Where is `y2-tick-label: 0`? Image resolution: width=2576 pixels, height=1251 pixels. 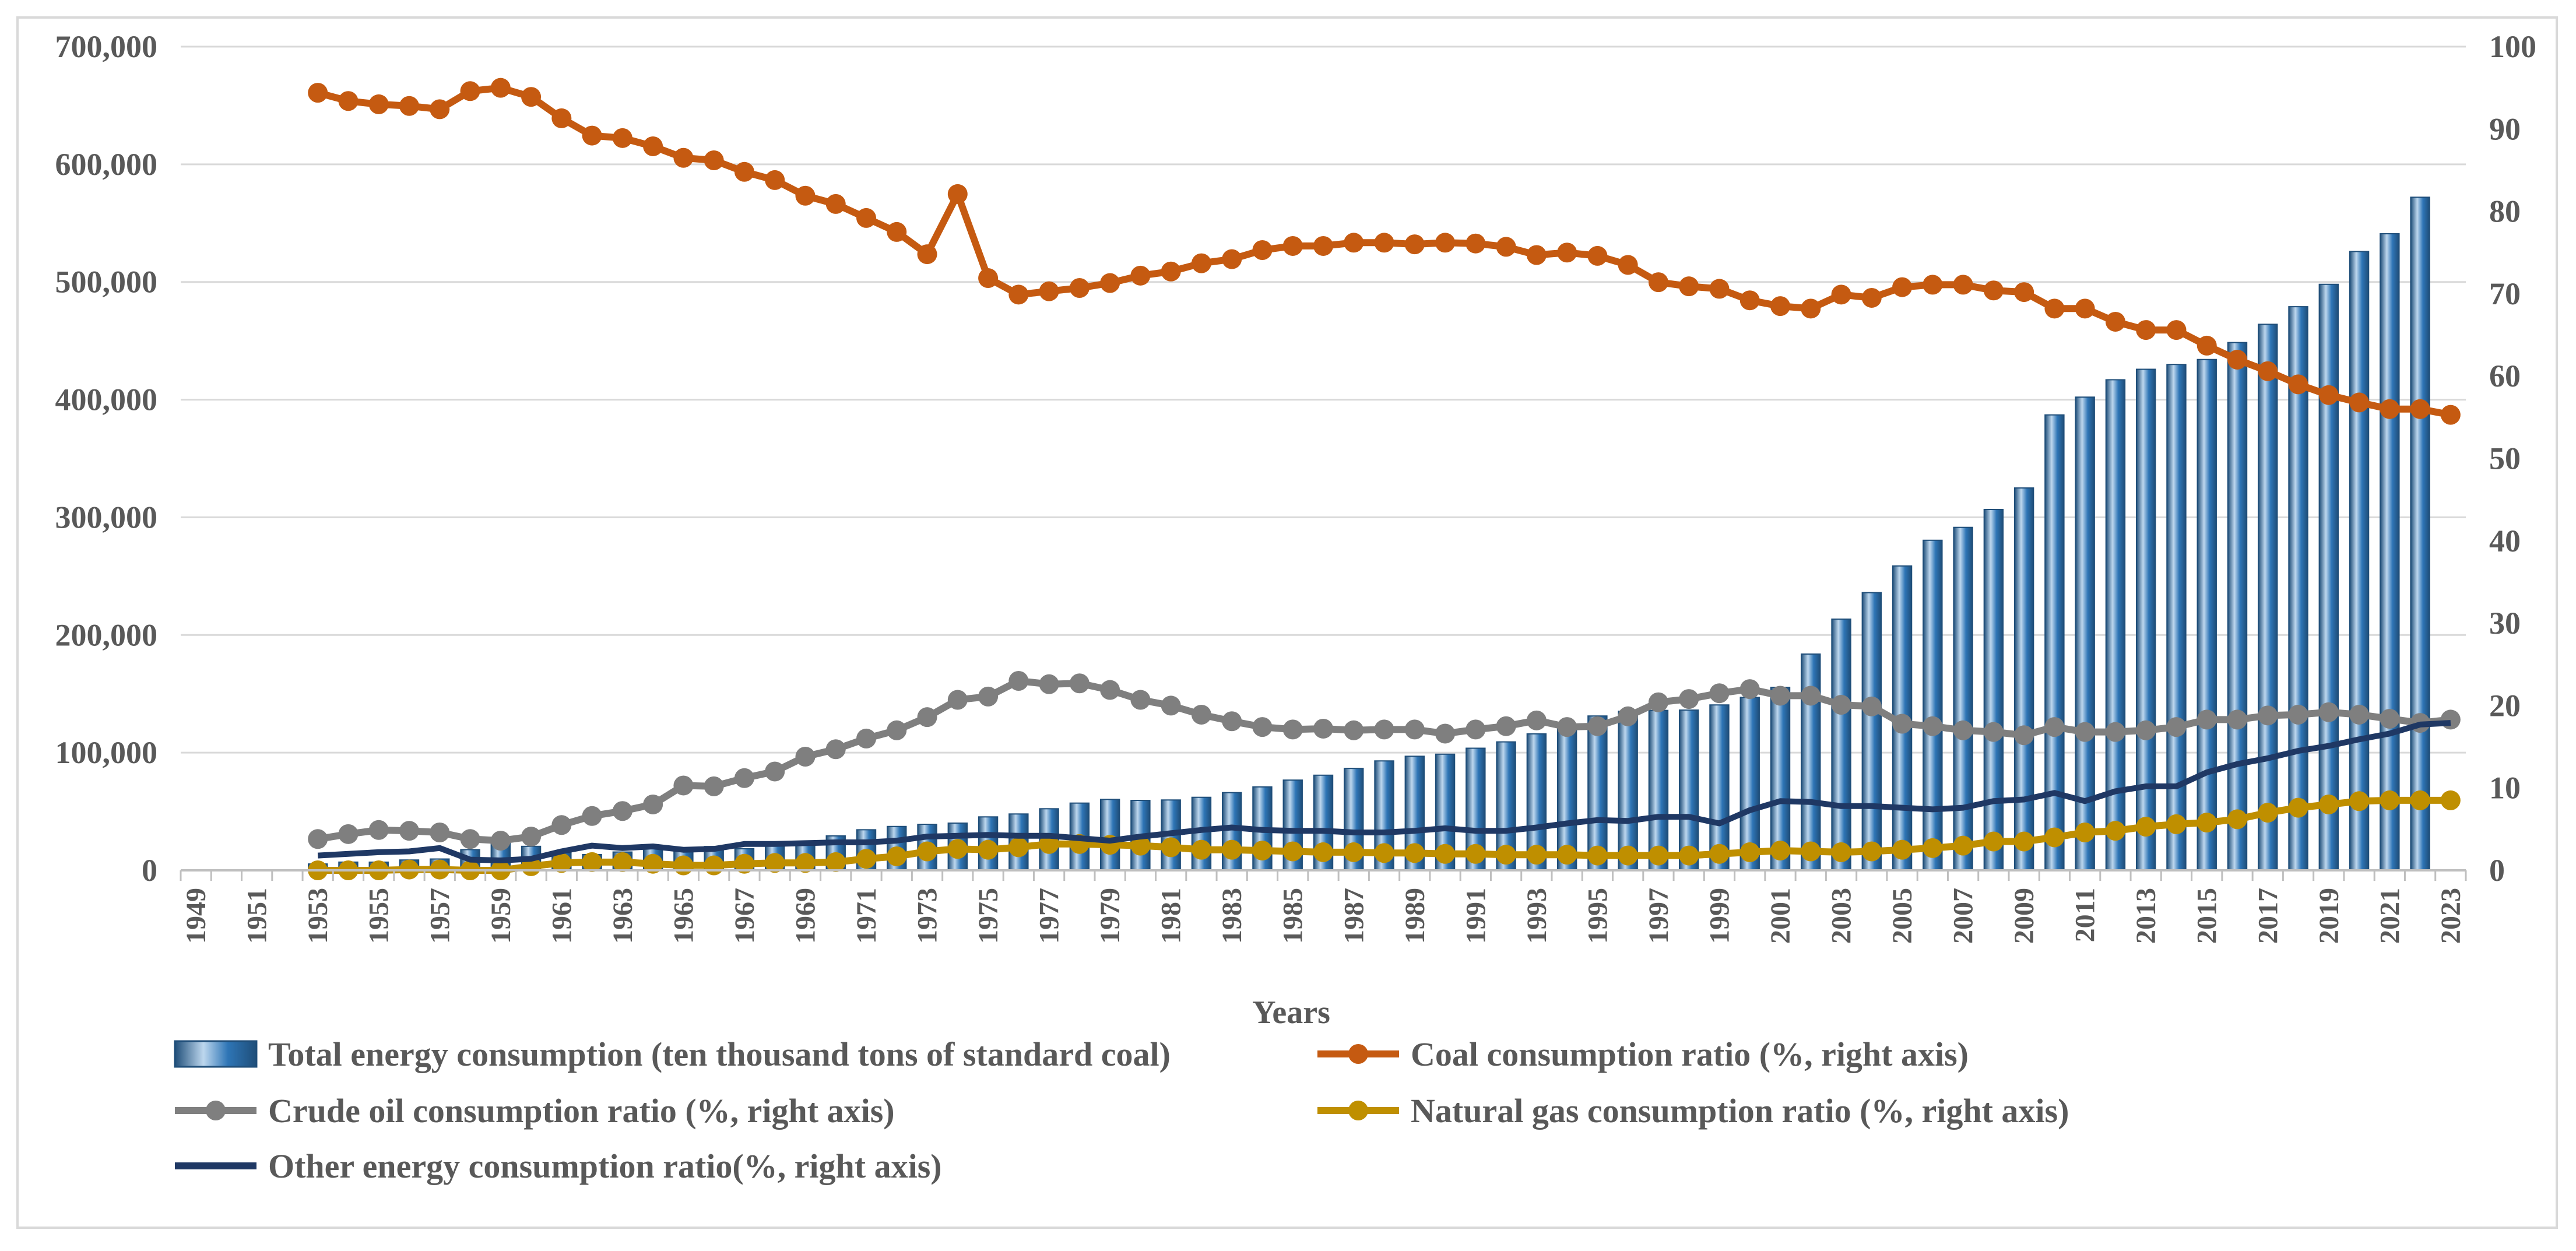 y2-tick-label: 0 is located at coordinates (2497, 870).